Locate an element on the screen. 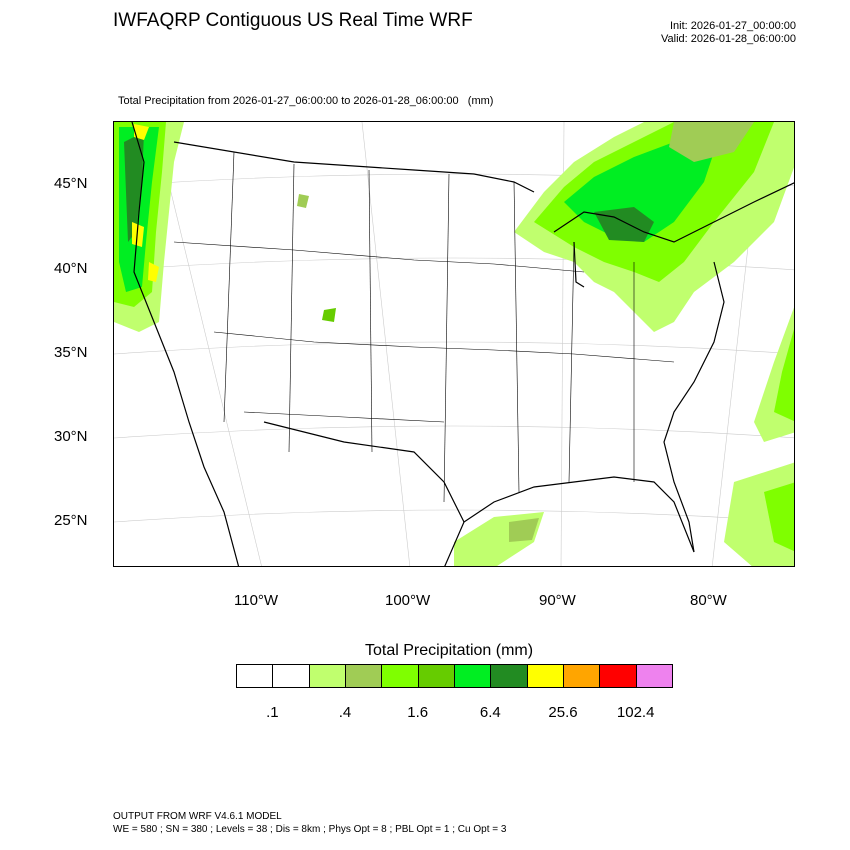 The height and width of the screenshot is (850, 850). atlantic-coast is located at coordinates (694, 407).